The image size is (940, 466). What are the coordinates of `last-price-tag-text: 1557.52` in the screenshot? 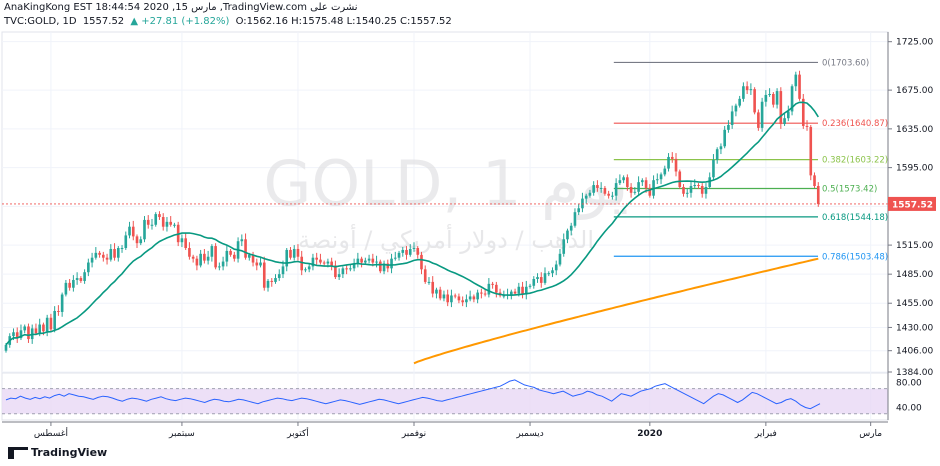 It's located at (912, 205).